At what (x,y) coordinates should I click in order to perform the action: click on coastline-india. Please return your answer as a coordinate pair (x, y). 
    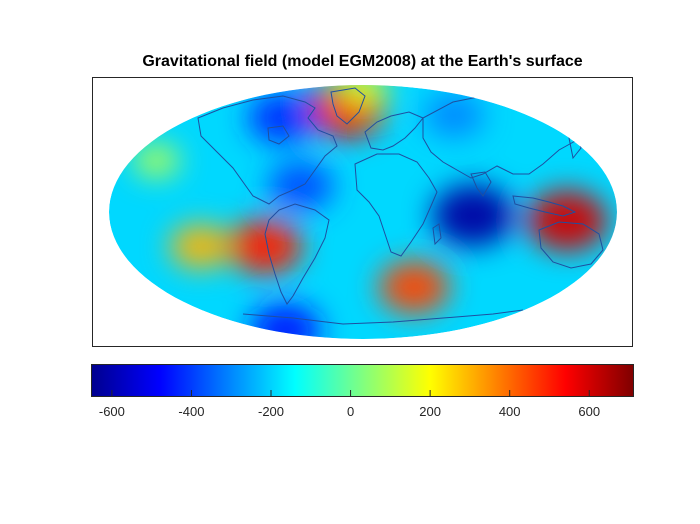
    Looking at the image, I should click on (481, 184).